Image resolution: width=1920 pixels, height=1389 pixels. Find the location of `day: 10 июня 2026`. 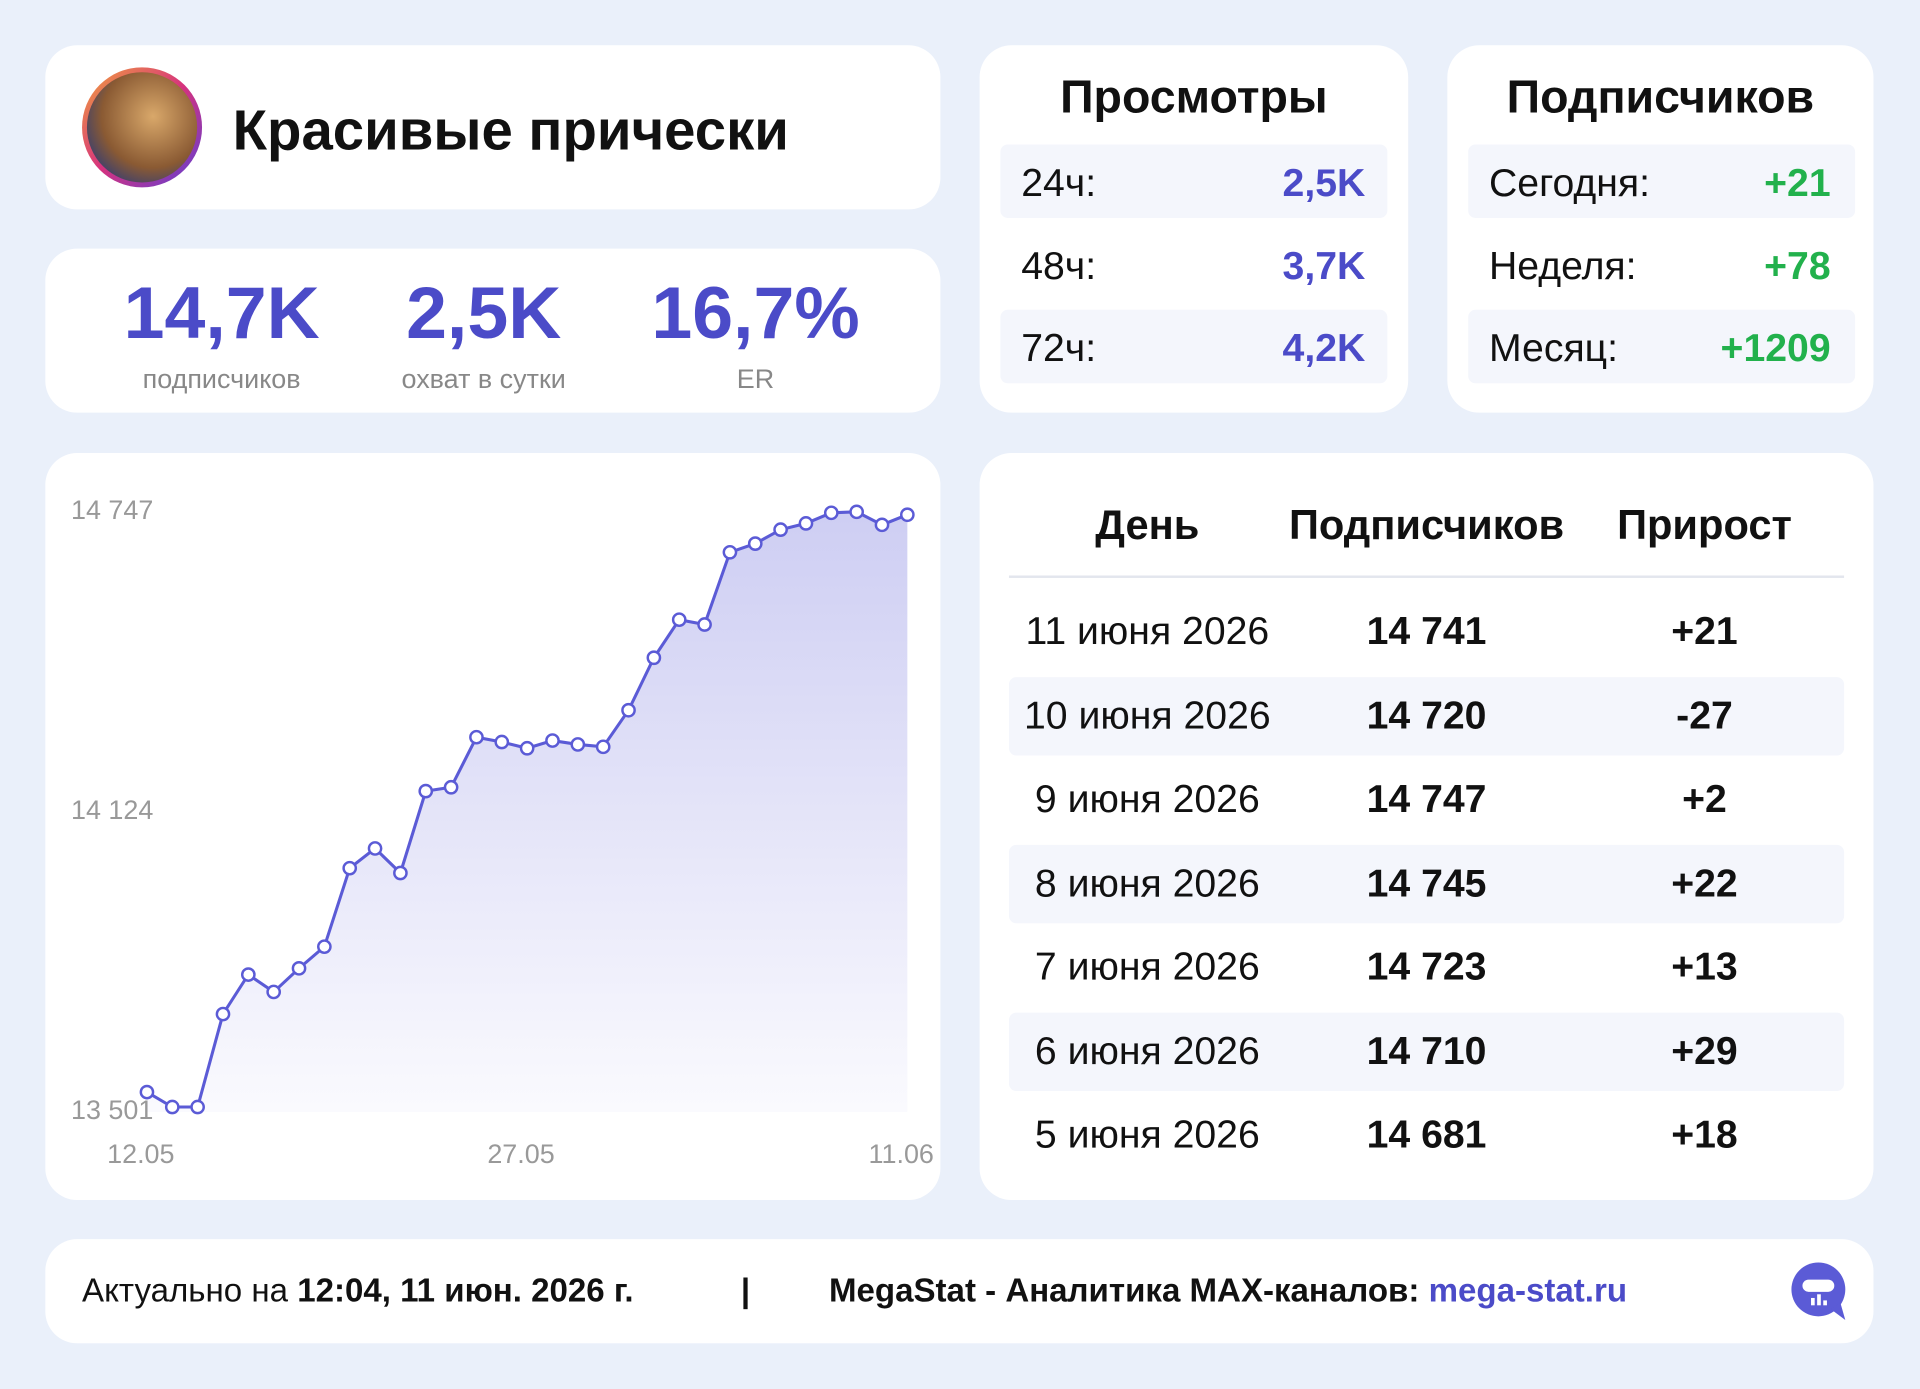

day: 10 июня 2026 is located at coordinates (1147, 714).